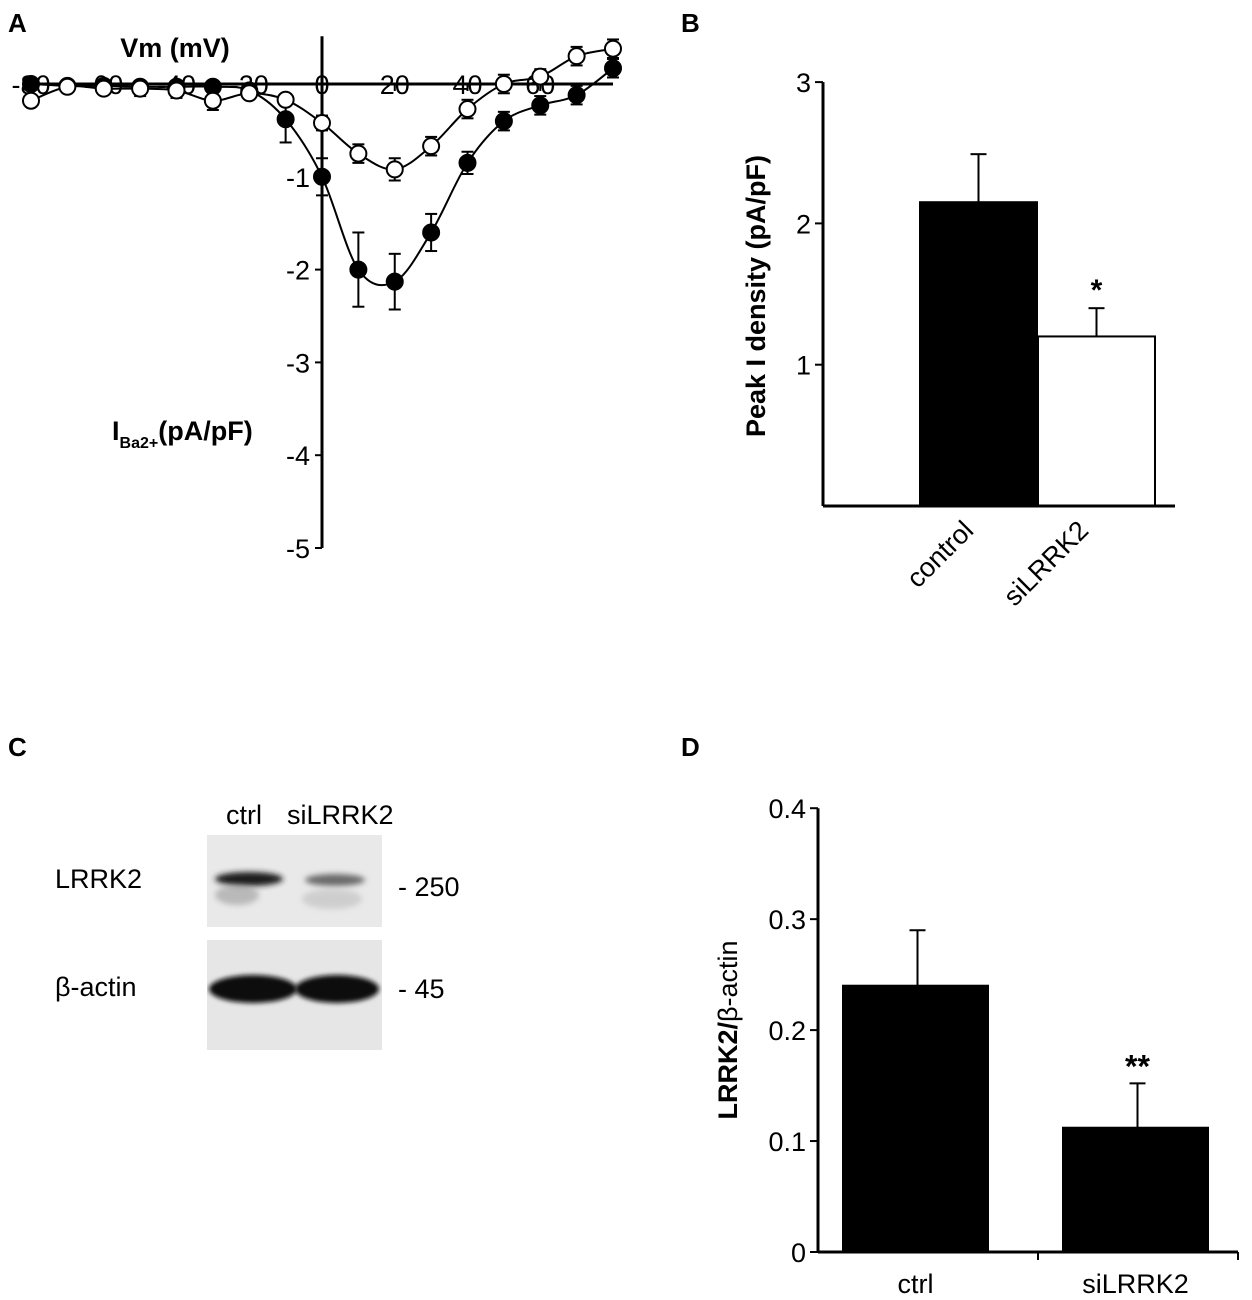 The width and height of the screenshot is (1252, 1300). What do you see at coordinates (340, 815) in the screenshot?
I see `blot-lane-label-silrrk2: siLRRK2` at bounding box center [340, 815].